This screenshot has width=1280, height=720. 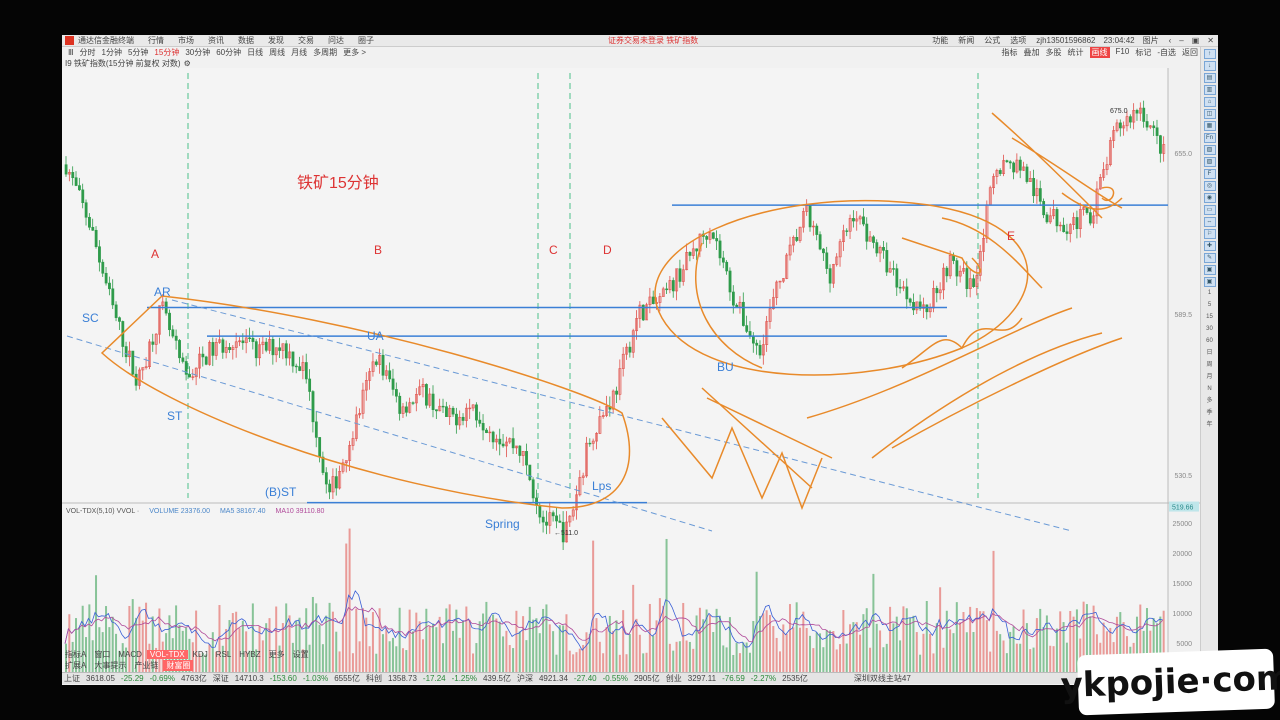 I want to click on sidebar-tool-icon: ▤, so click(x=1209, y=78).